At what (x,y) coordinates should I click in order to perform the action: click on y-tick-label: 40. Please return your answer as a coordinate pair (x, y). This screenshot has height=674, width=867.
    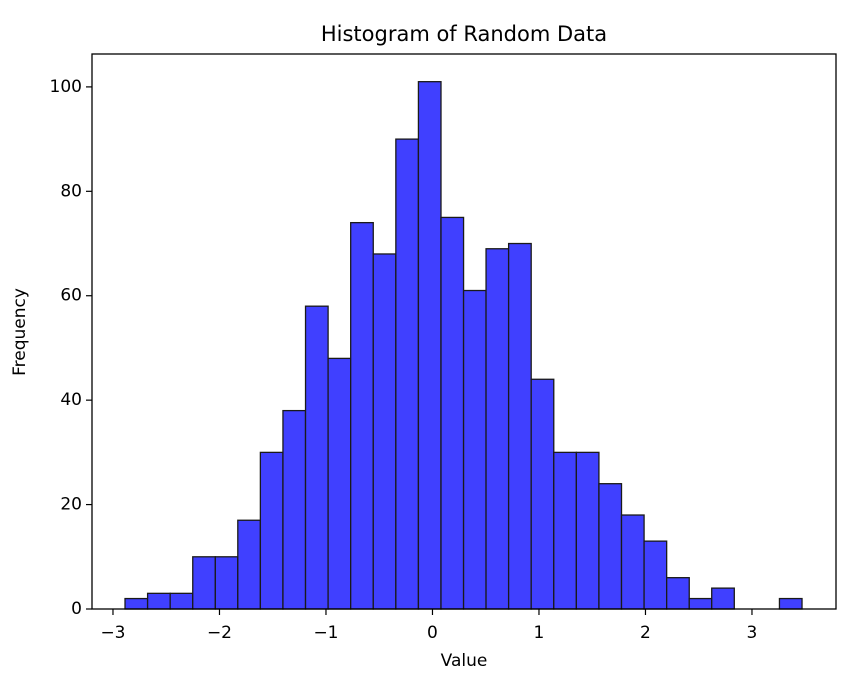
    Looking at the image, I should click on (71, 400).